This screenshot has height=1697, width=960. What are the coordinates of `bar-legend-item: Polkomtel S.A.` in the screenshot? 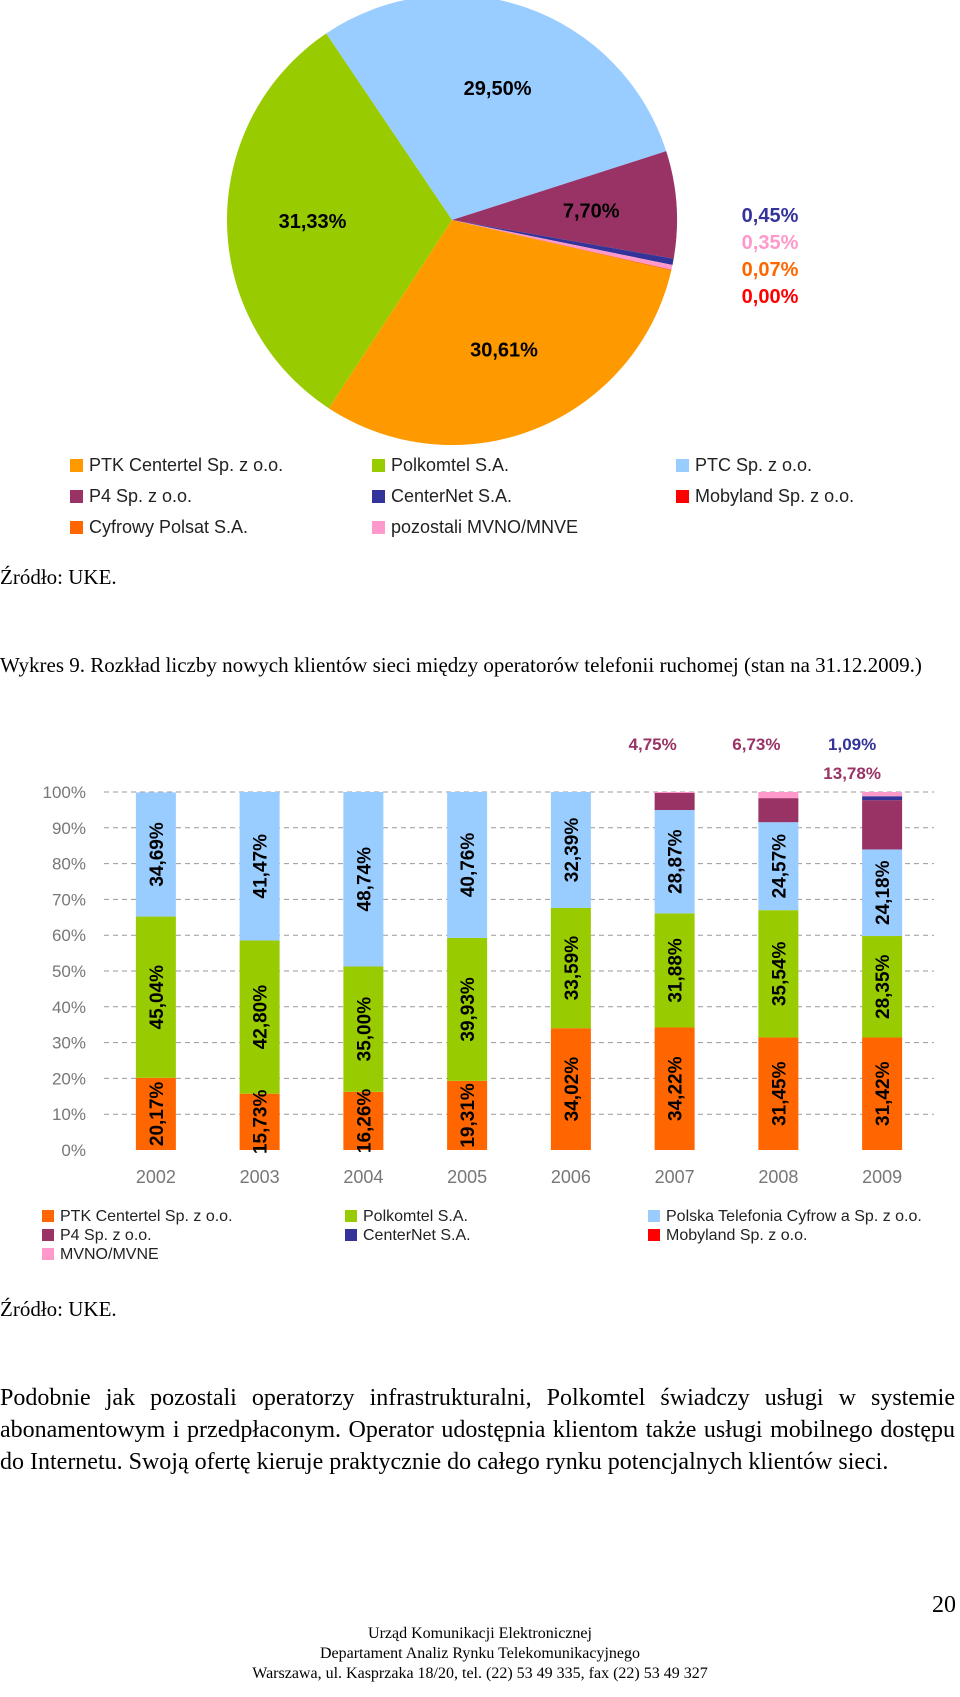 It's located at (406, 1217).